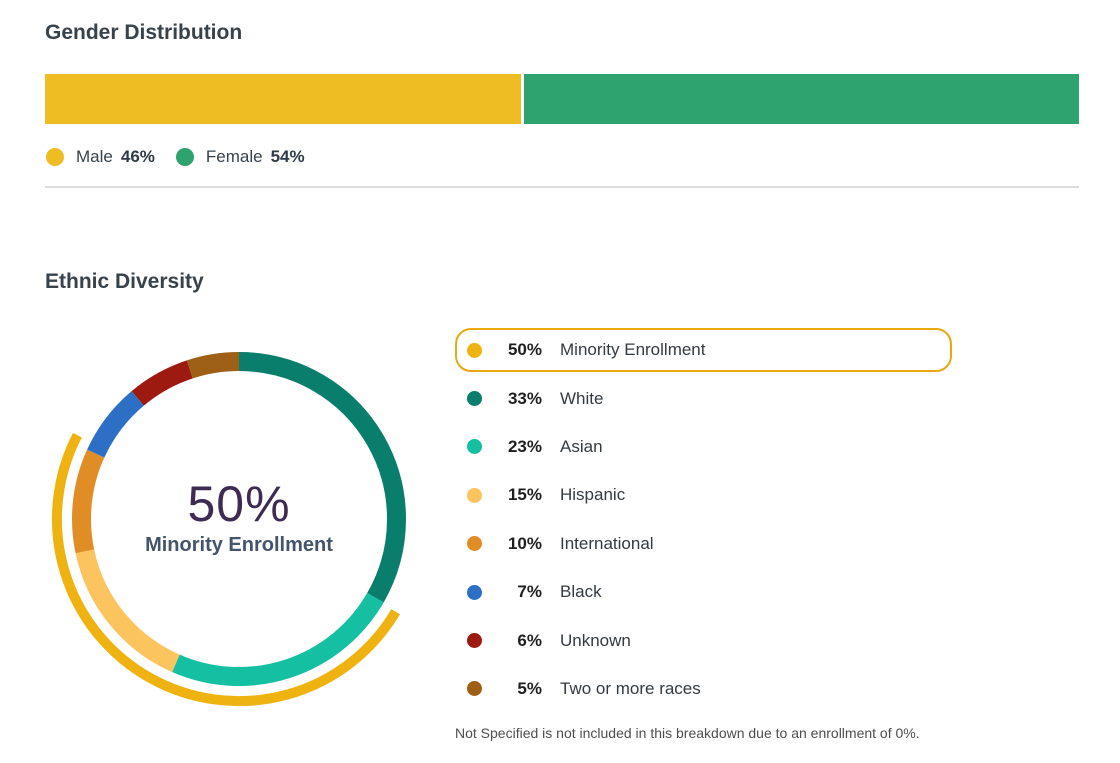 This screenshot has height=763, width=1120. What do you see at coordinates (524, 543) in the screenshot?
I see `legend-percent: 10%` at bounding box center [524, 543].